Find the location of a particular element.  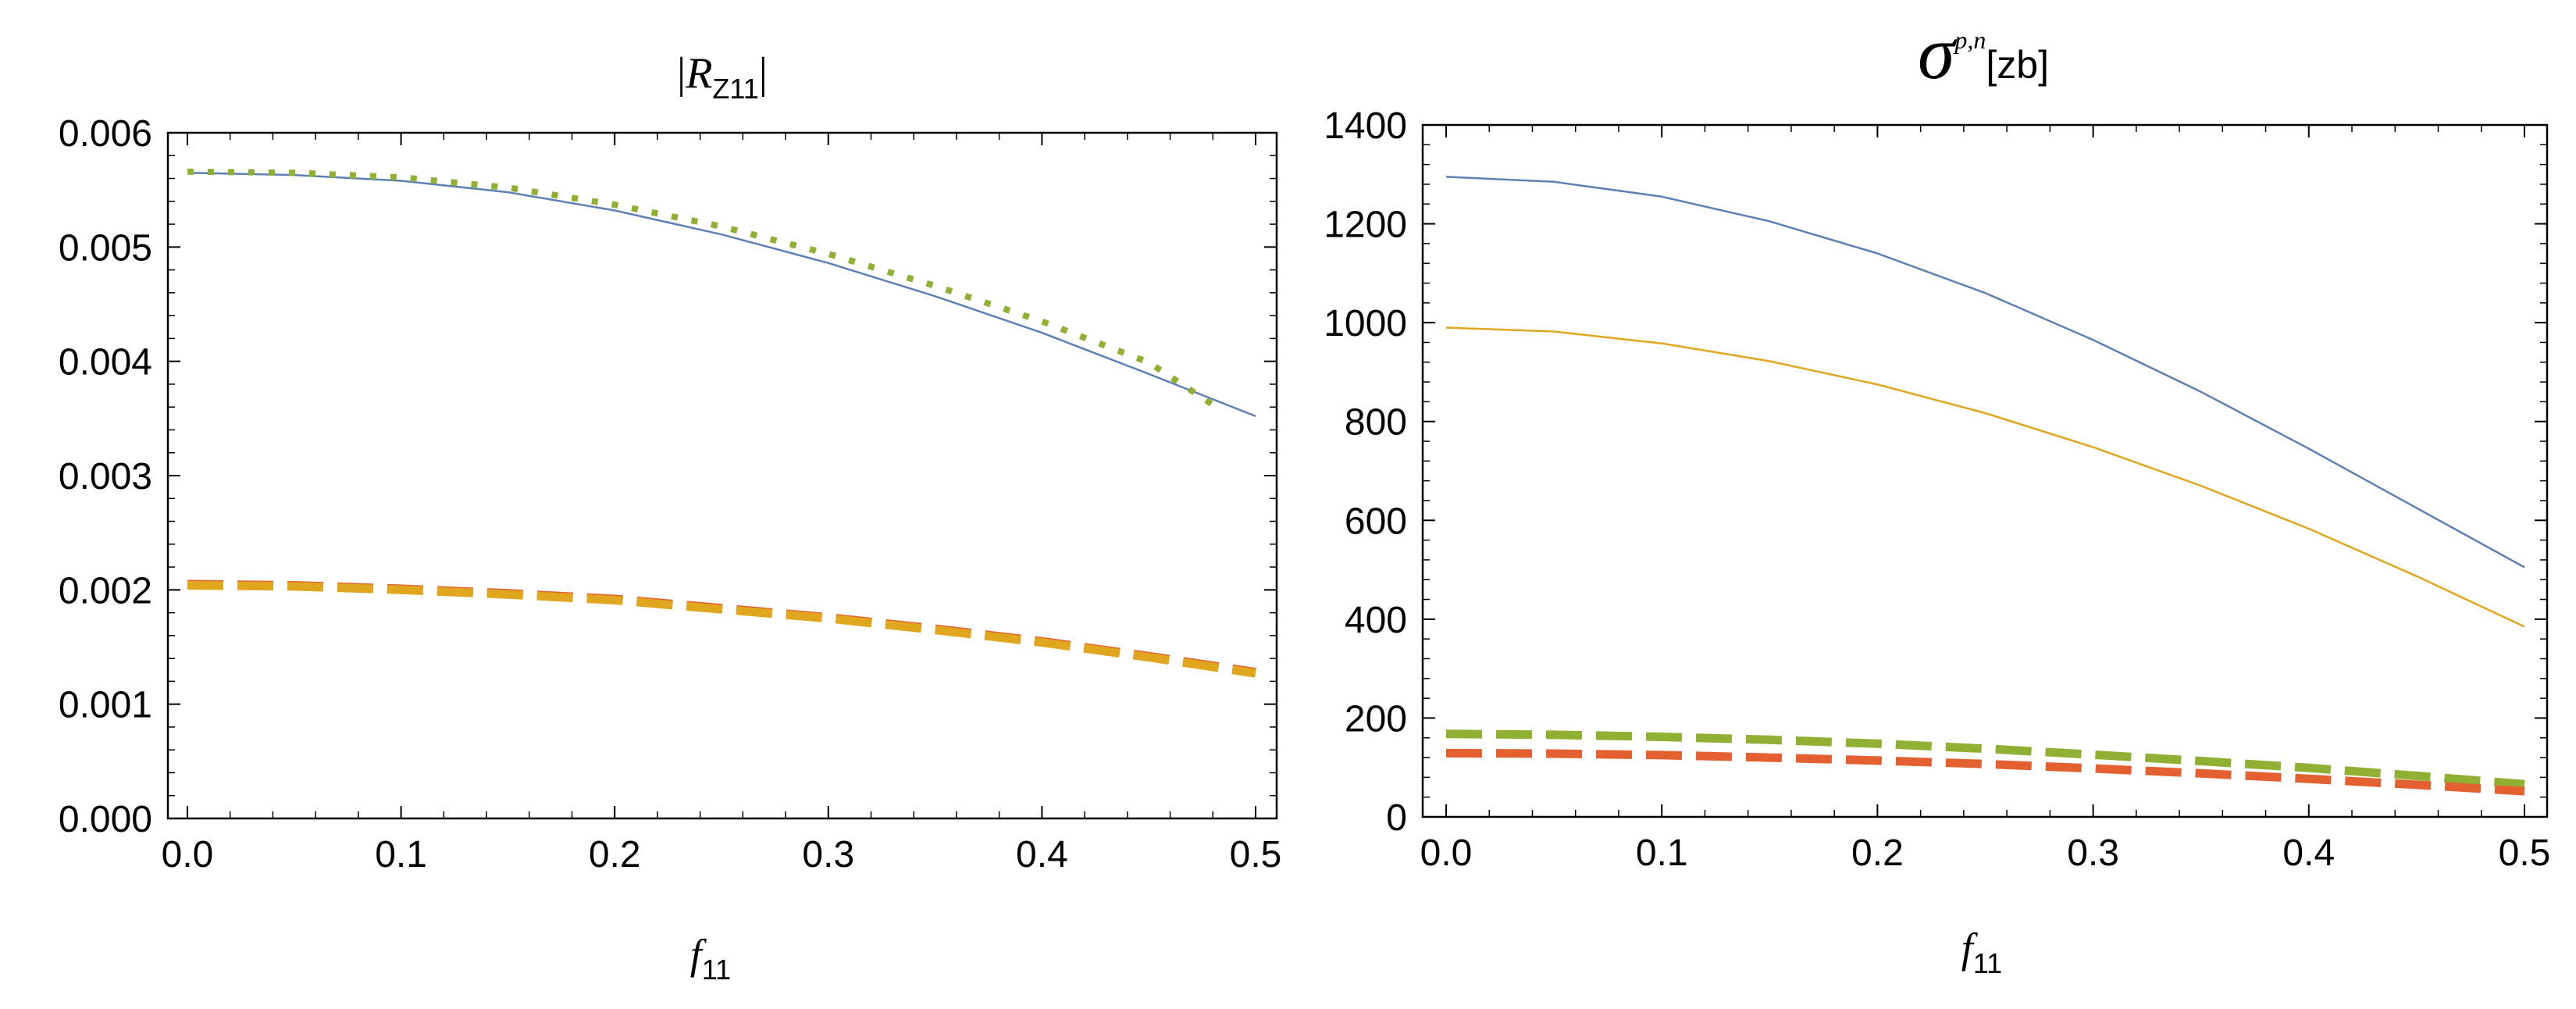

right-x-tick-label: 0.4 is located at coordinates (2308, 853).